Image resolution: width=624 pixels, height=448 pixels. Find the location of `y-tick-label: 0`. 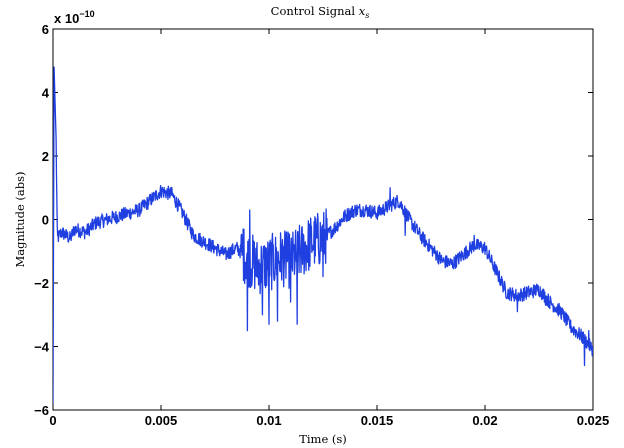

y-tick-label: 0 is located at coordinates (45, 220).